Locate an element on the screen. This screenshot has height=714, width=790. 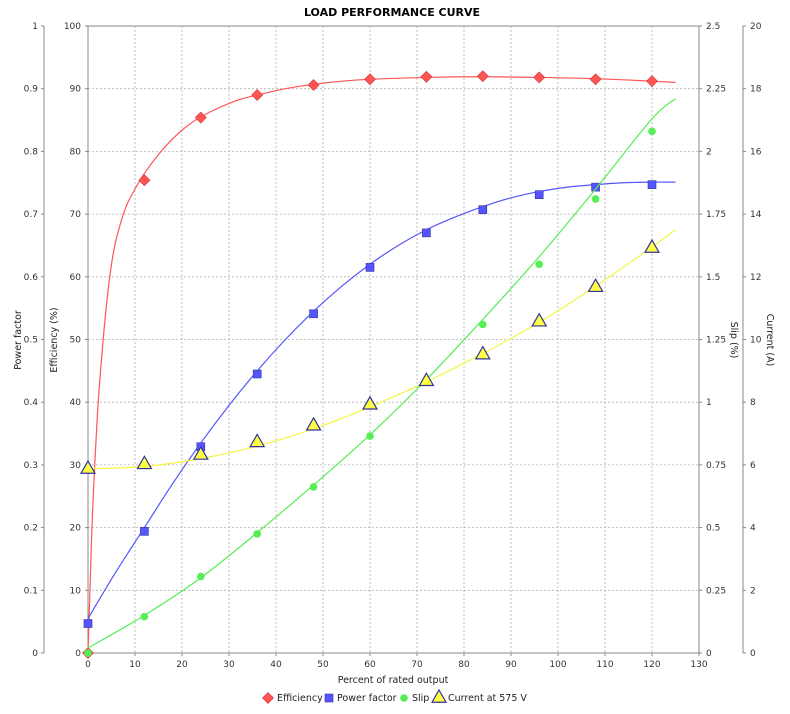
tick-label: 60 is located at coordinates (76, 278).